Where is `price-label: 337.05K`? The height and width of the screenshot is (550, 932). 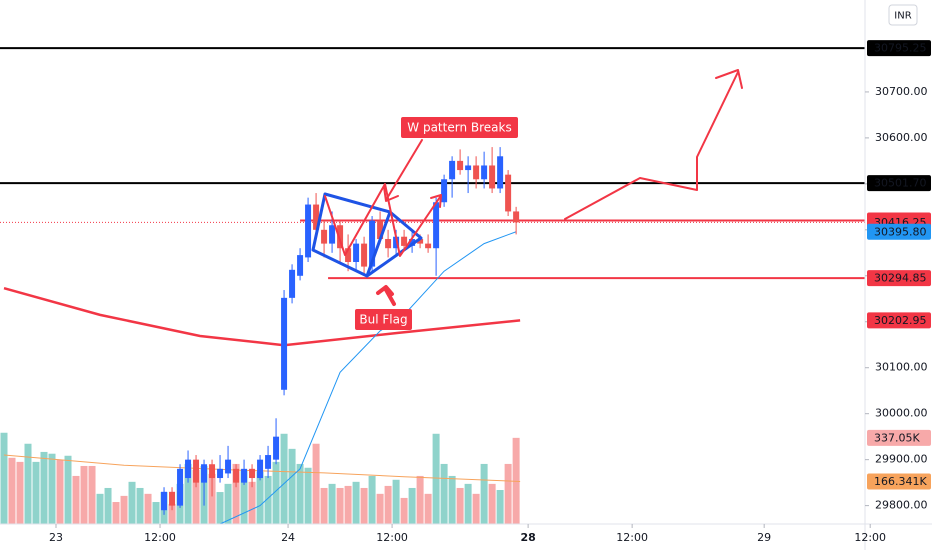
price-label: 337.05K is located at coordinates (897, 437).